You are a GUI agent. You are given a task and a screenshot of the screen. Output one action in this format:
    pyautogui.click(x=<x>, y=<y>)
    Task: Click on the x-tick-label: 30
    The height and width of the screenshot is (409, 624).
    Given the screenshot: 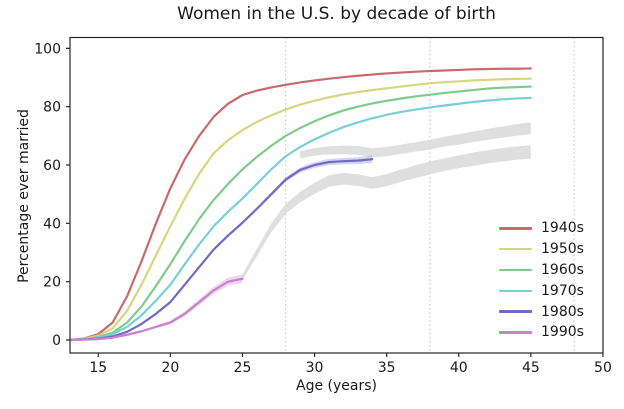 What is the action you would take?
    pyautogui.click(x=315, y=368)
    